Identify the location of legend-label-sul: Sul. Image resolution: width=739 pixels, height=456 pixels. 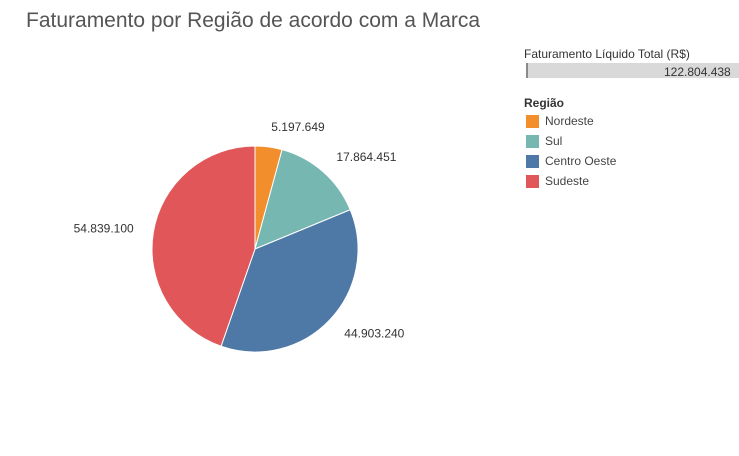
(554, 141).